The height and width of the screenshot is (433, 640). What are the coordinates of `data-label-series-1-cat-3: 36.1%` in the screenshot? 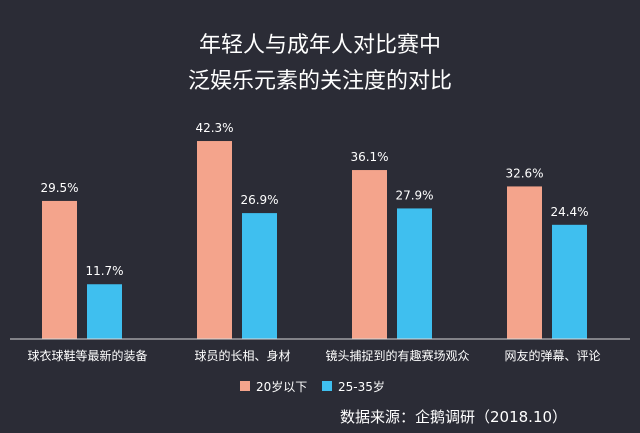 It's located at (369, 157).